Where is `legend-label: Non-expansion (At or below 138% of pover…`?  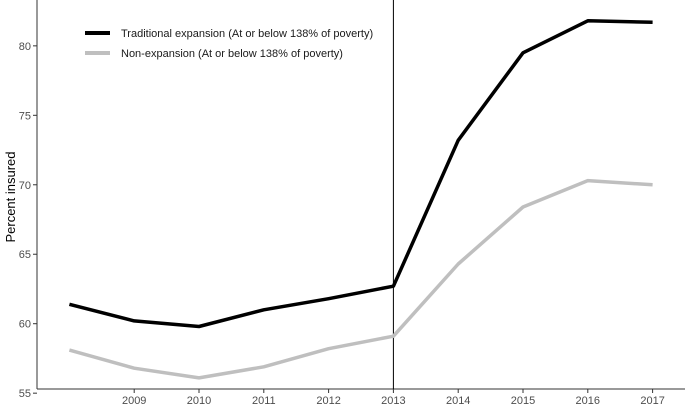
legend-label: Non-expansion (At or below 138% of pover… is located at coordinates (232, 54).